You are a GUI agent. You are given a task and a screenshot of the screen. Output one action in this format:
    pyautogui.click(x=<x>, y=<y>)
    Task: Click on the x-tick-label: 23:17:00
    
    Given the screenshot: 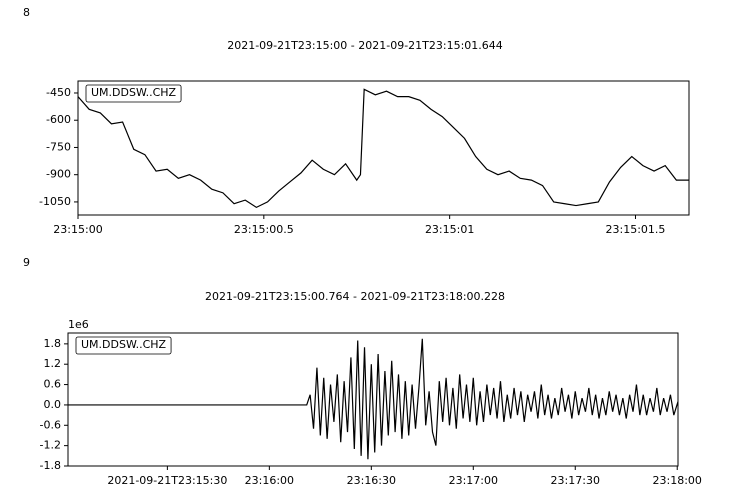 What is the action you would take?
    pyautogui.click(x=473, y=480)
    